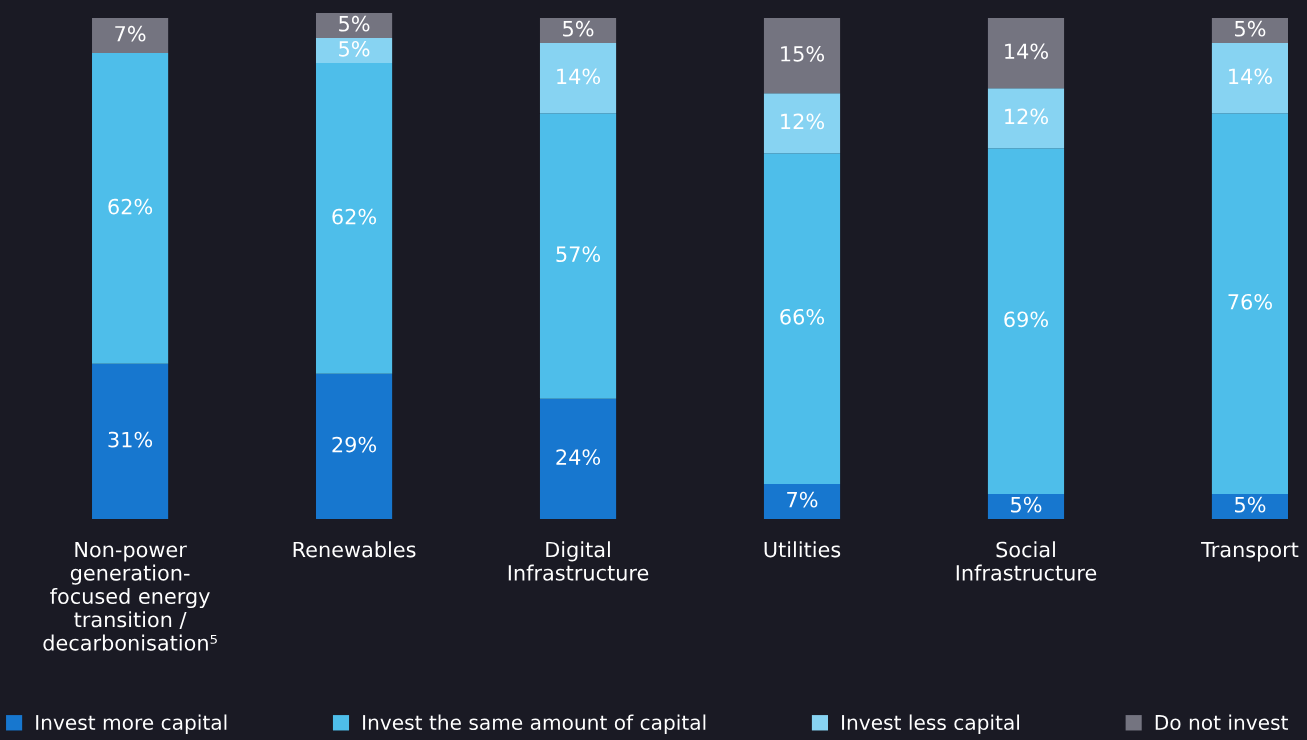 This screenshot has width=1307, height=740. Describe the element at coordinates (578, 561) in the screenshot. I see `x-tick-label: Digital Infrastructure` at that location.